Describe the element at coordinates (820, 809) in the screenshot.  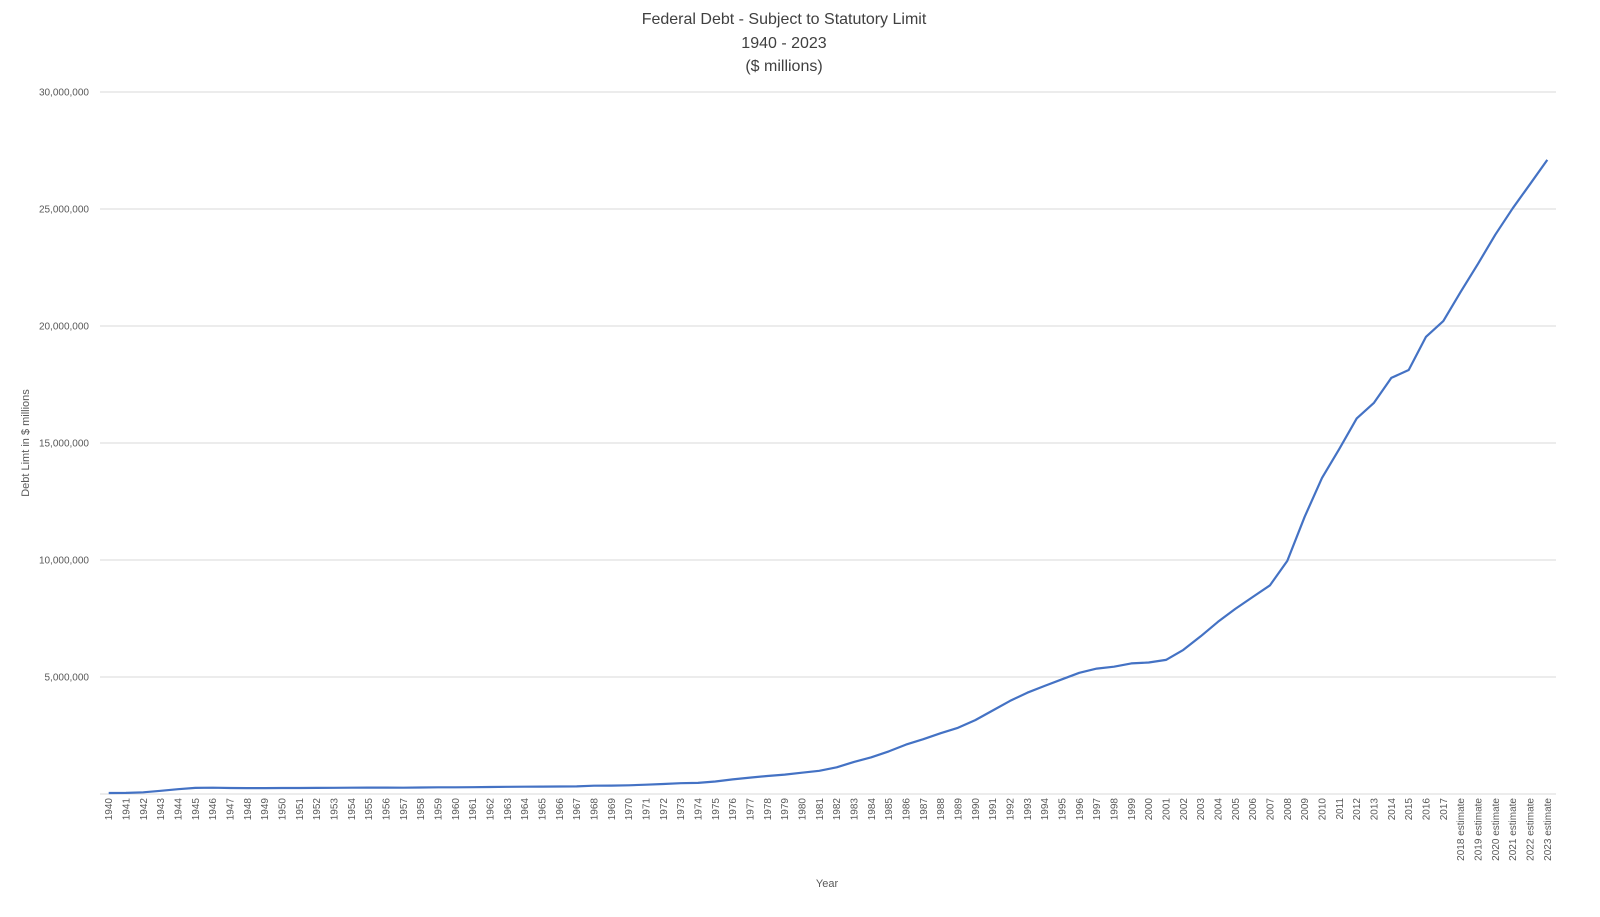
I see `x-tick-label: 1981` at that location.